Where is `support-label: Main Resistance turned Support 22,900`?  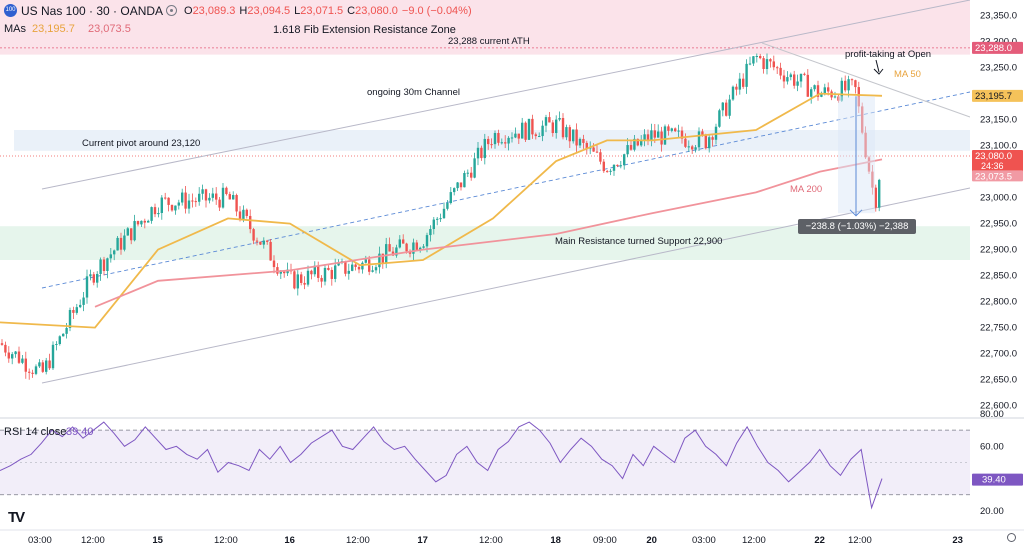
support-label: Main Resistance turned Support 22,900 is located at coordinates (639, 241).